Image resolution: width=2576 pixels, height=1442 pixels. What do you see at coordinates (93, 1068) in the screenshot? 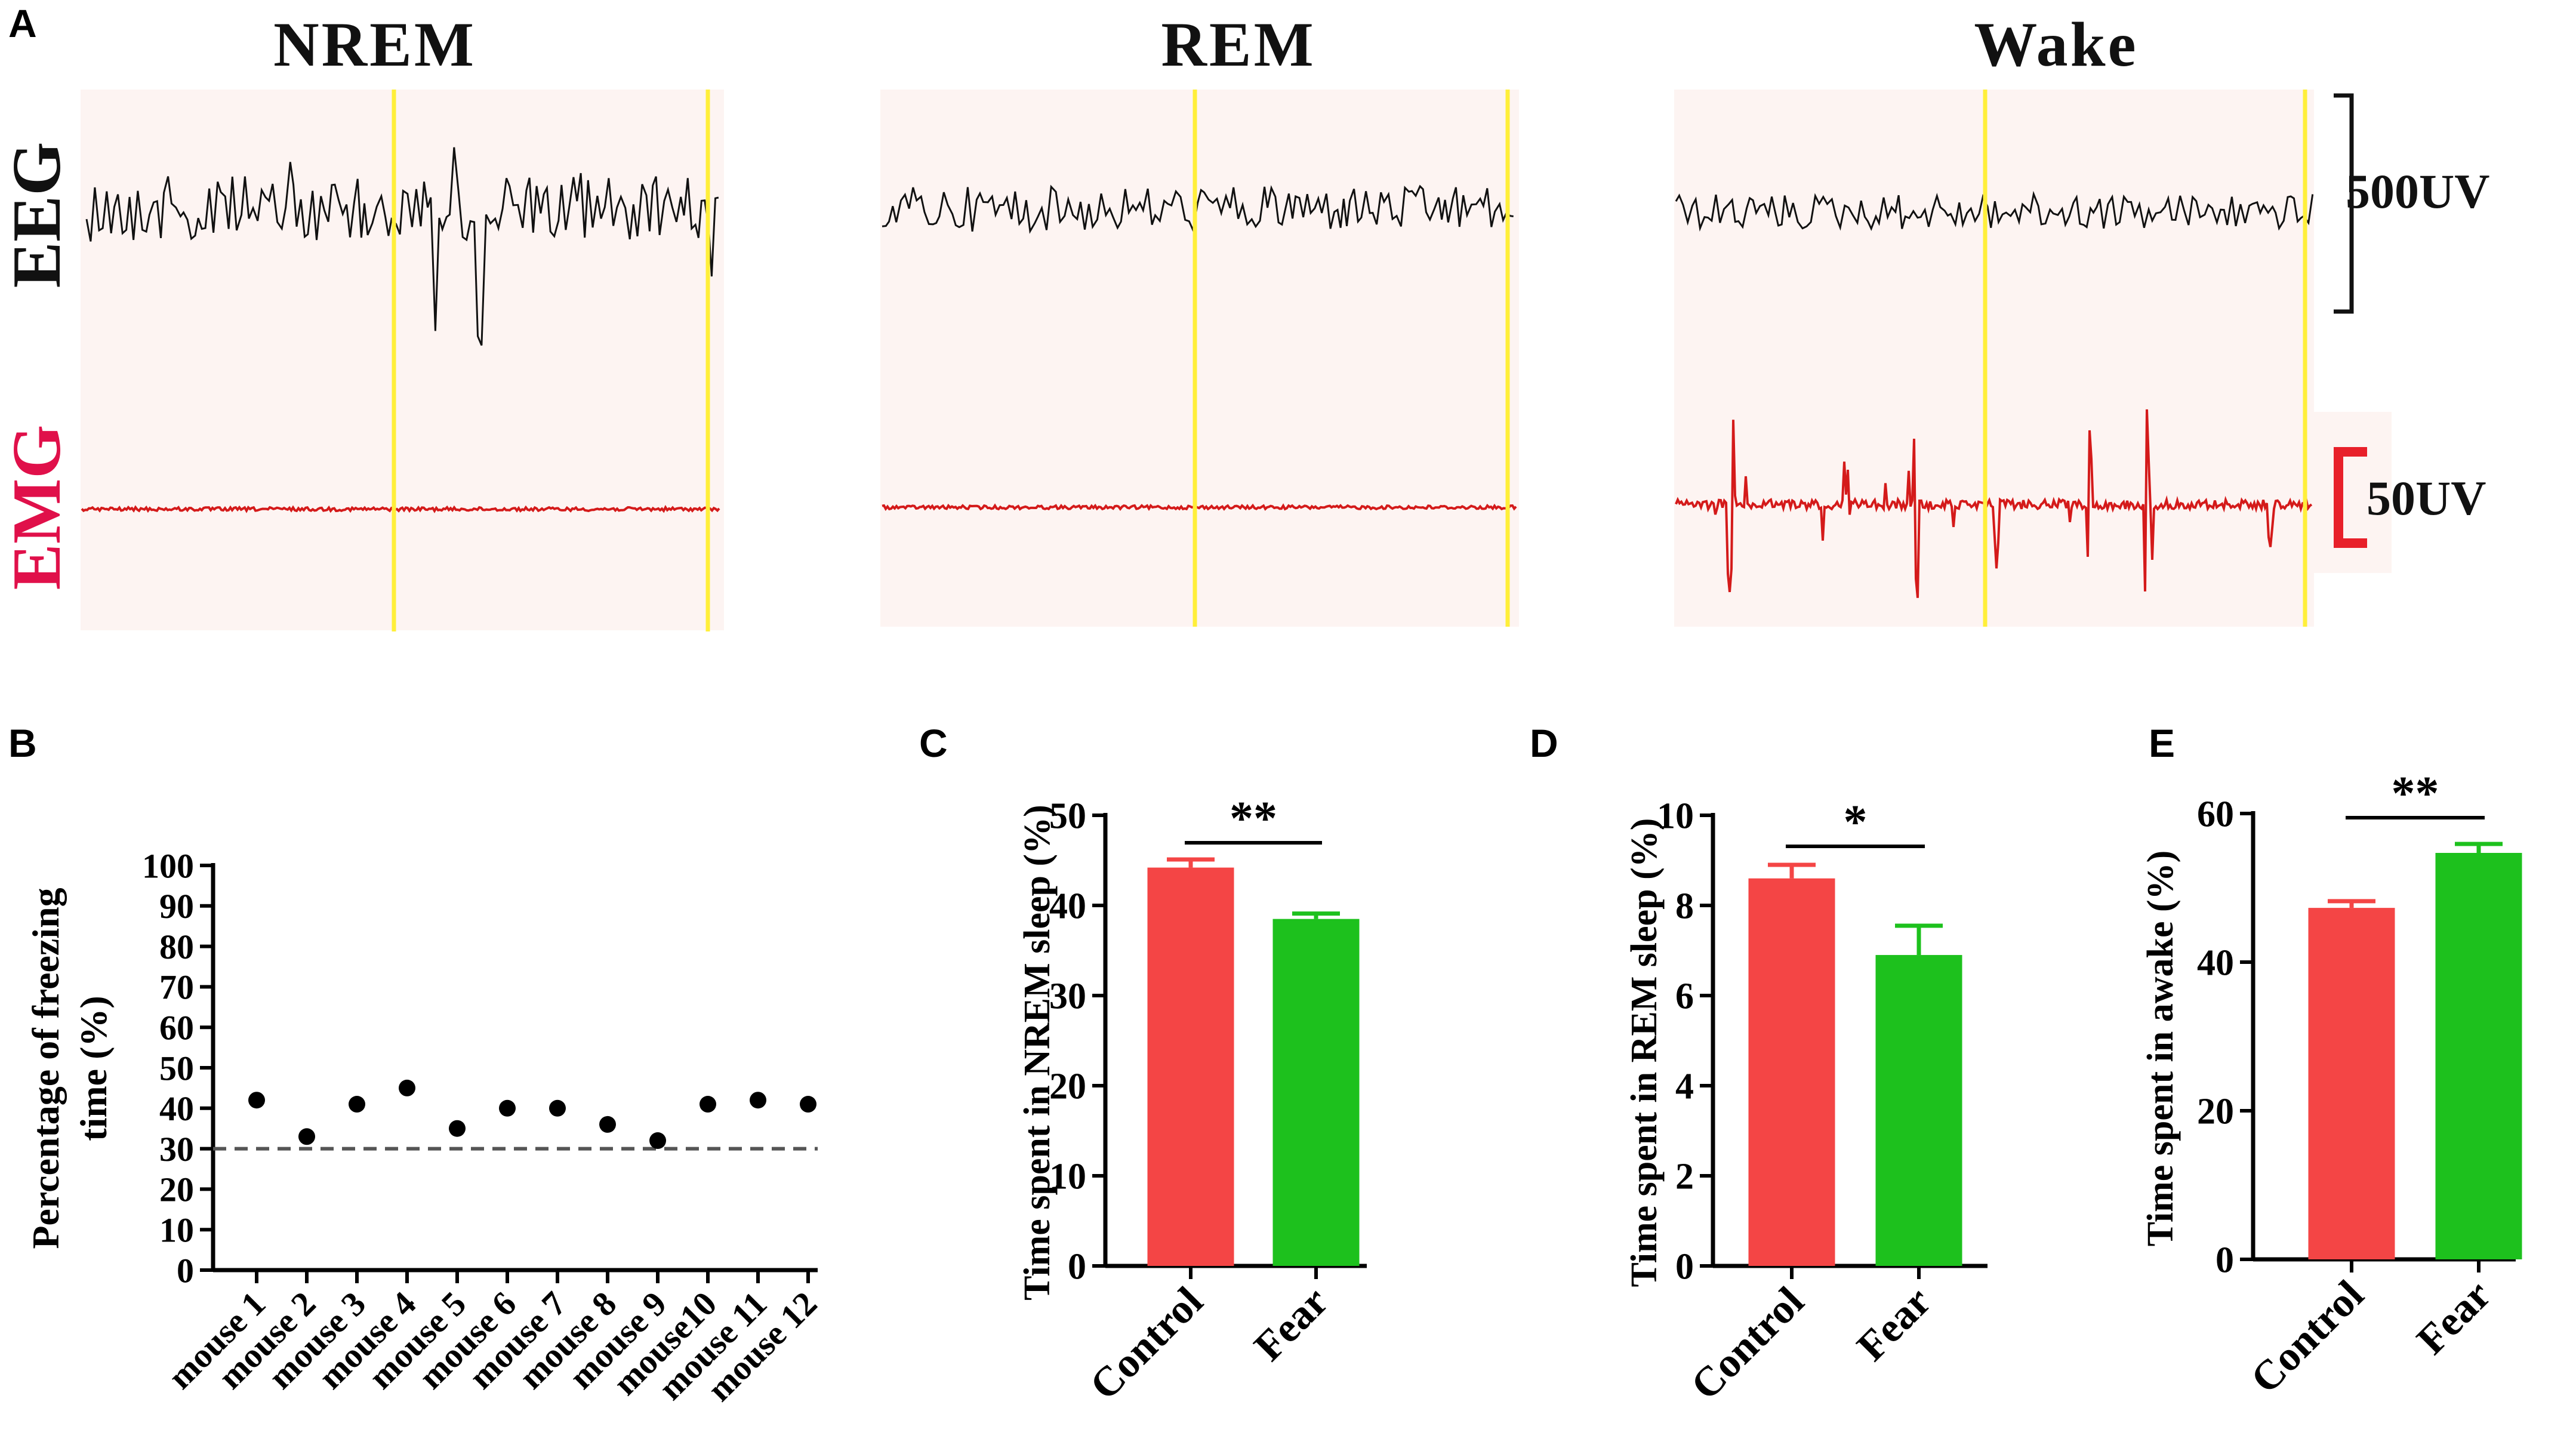
I see `y-axis-label-line2: time (%)` at bounding box center [93, 1068].